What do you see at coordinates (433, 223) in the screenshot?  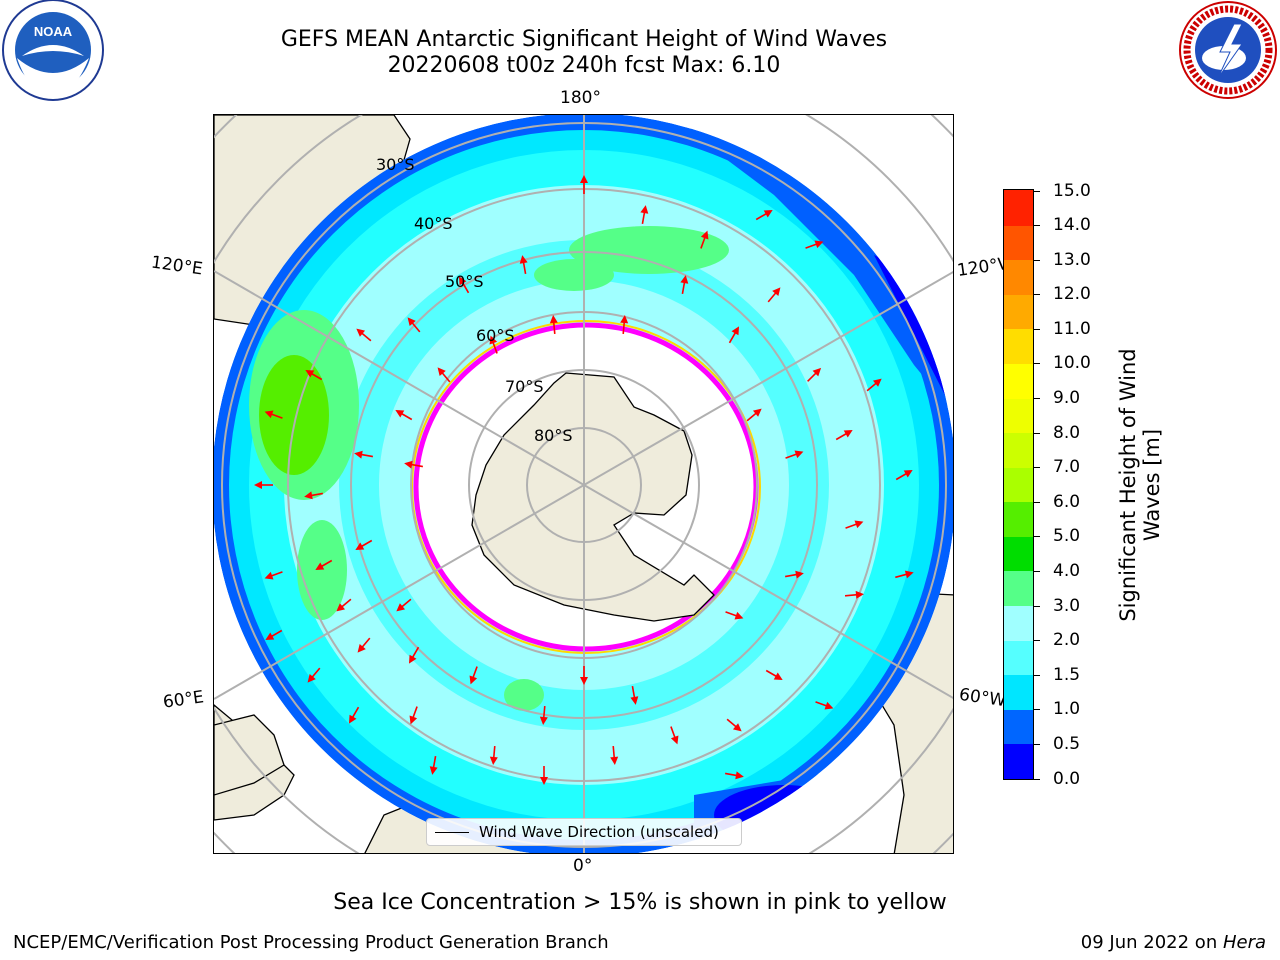 I see `lat-label-40s: 40°S` at bounding box center [433, 223].